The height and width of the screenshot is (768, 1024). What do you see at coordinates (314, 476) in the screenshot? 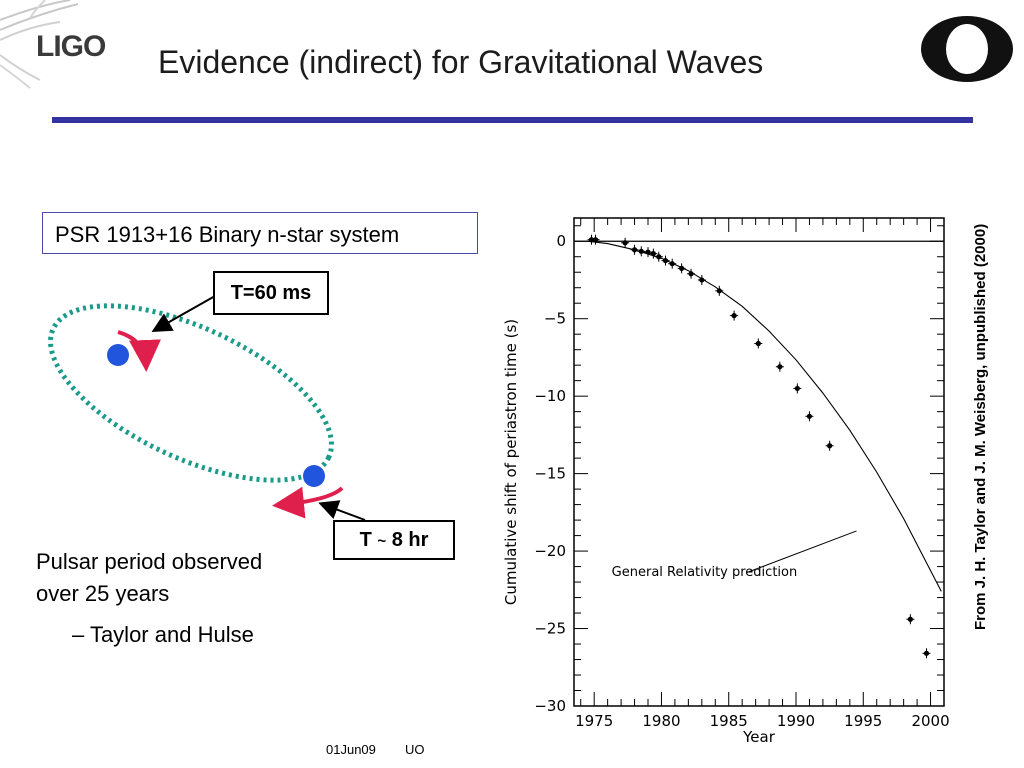
I see `companion-star` at bounding box center [314, 476].